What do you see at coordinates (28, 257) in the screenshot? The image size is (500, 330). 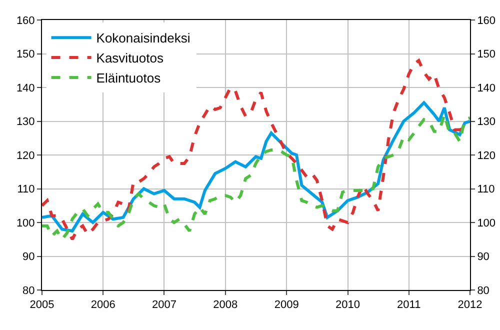 I see `y-tick-label: 90` at bounding box center [28, 257].